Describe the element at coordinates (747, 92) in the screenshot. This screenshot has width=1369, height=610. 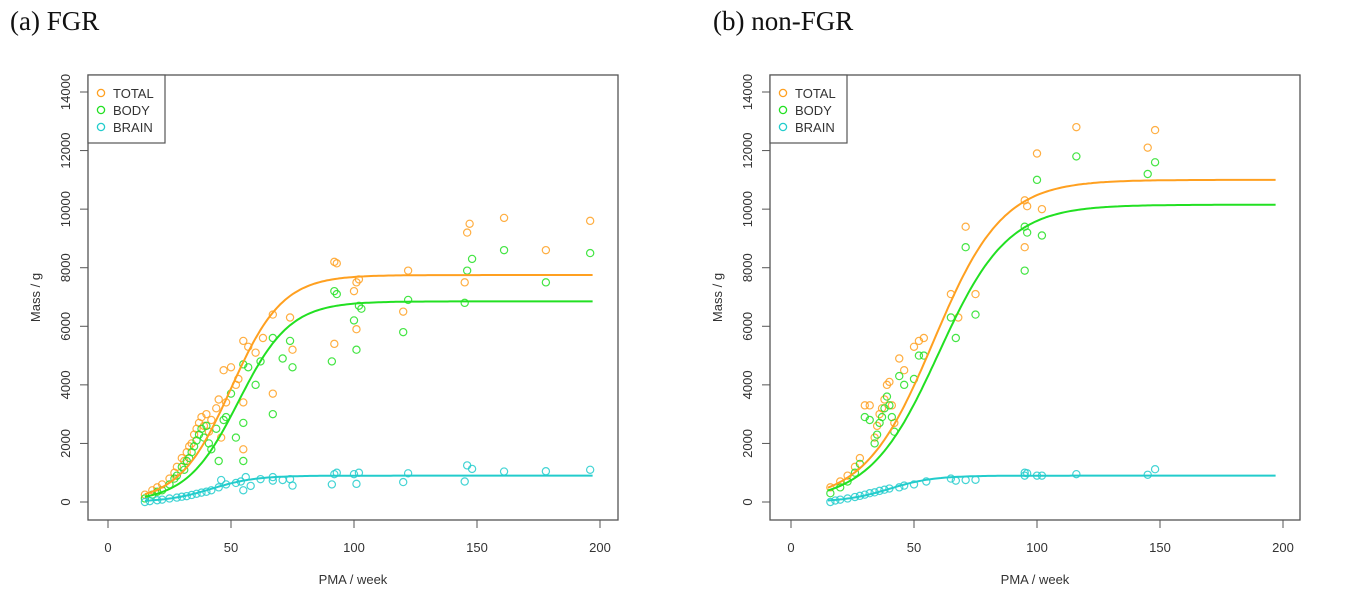
I see `y-tick-label: 14000` at that location.